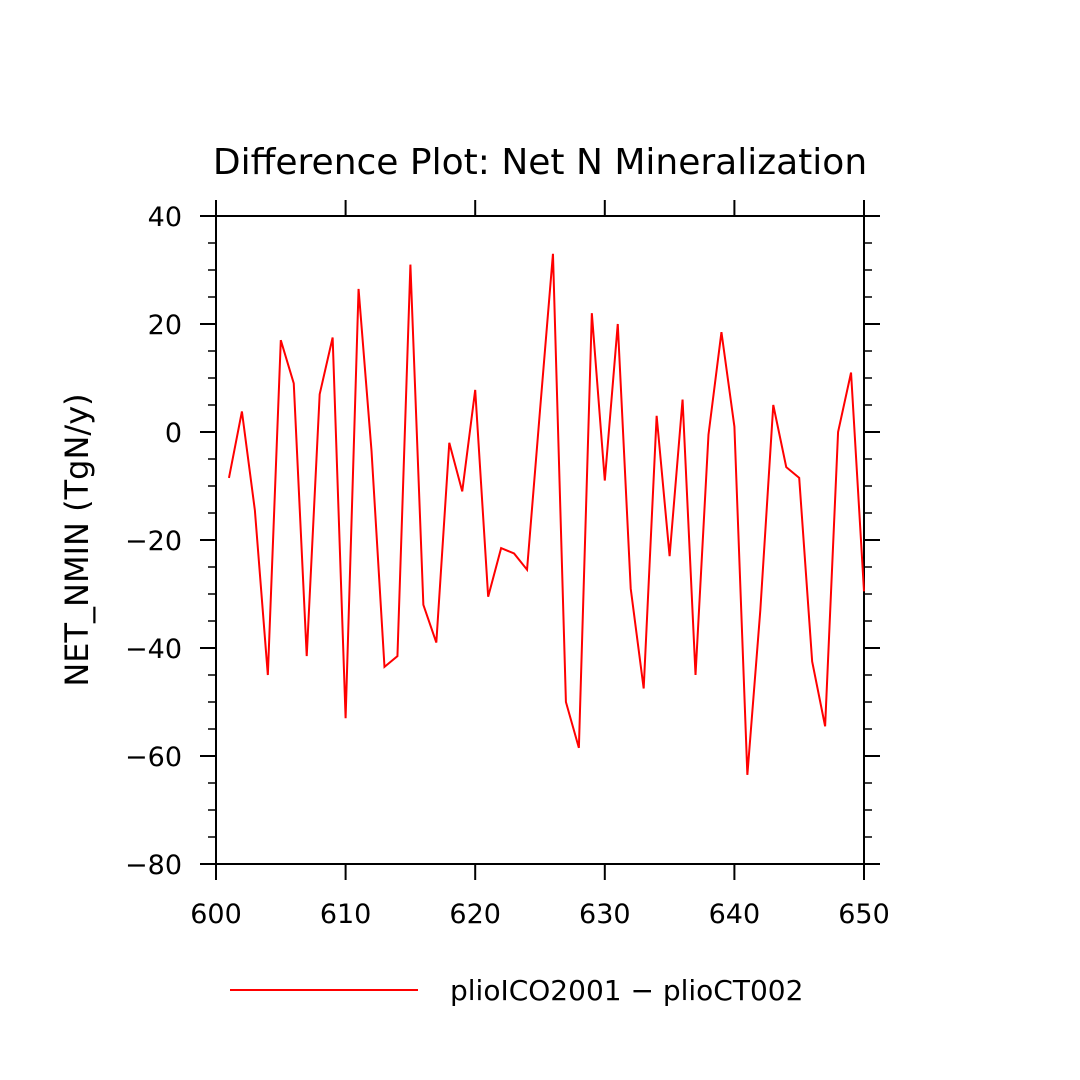  Describe the element at coordinates (165, 217) in the screenshot. I see `y-tick-label-40: 40` at that location.